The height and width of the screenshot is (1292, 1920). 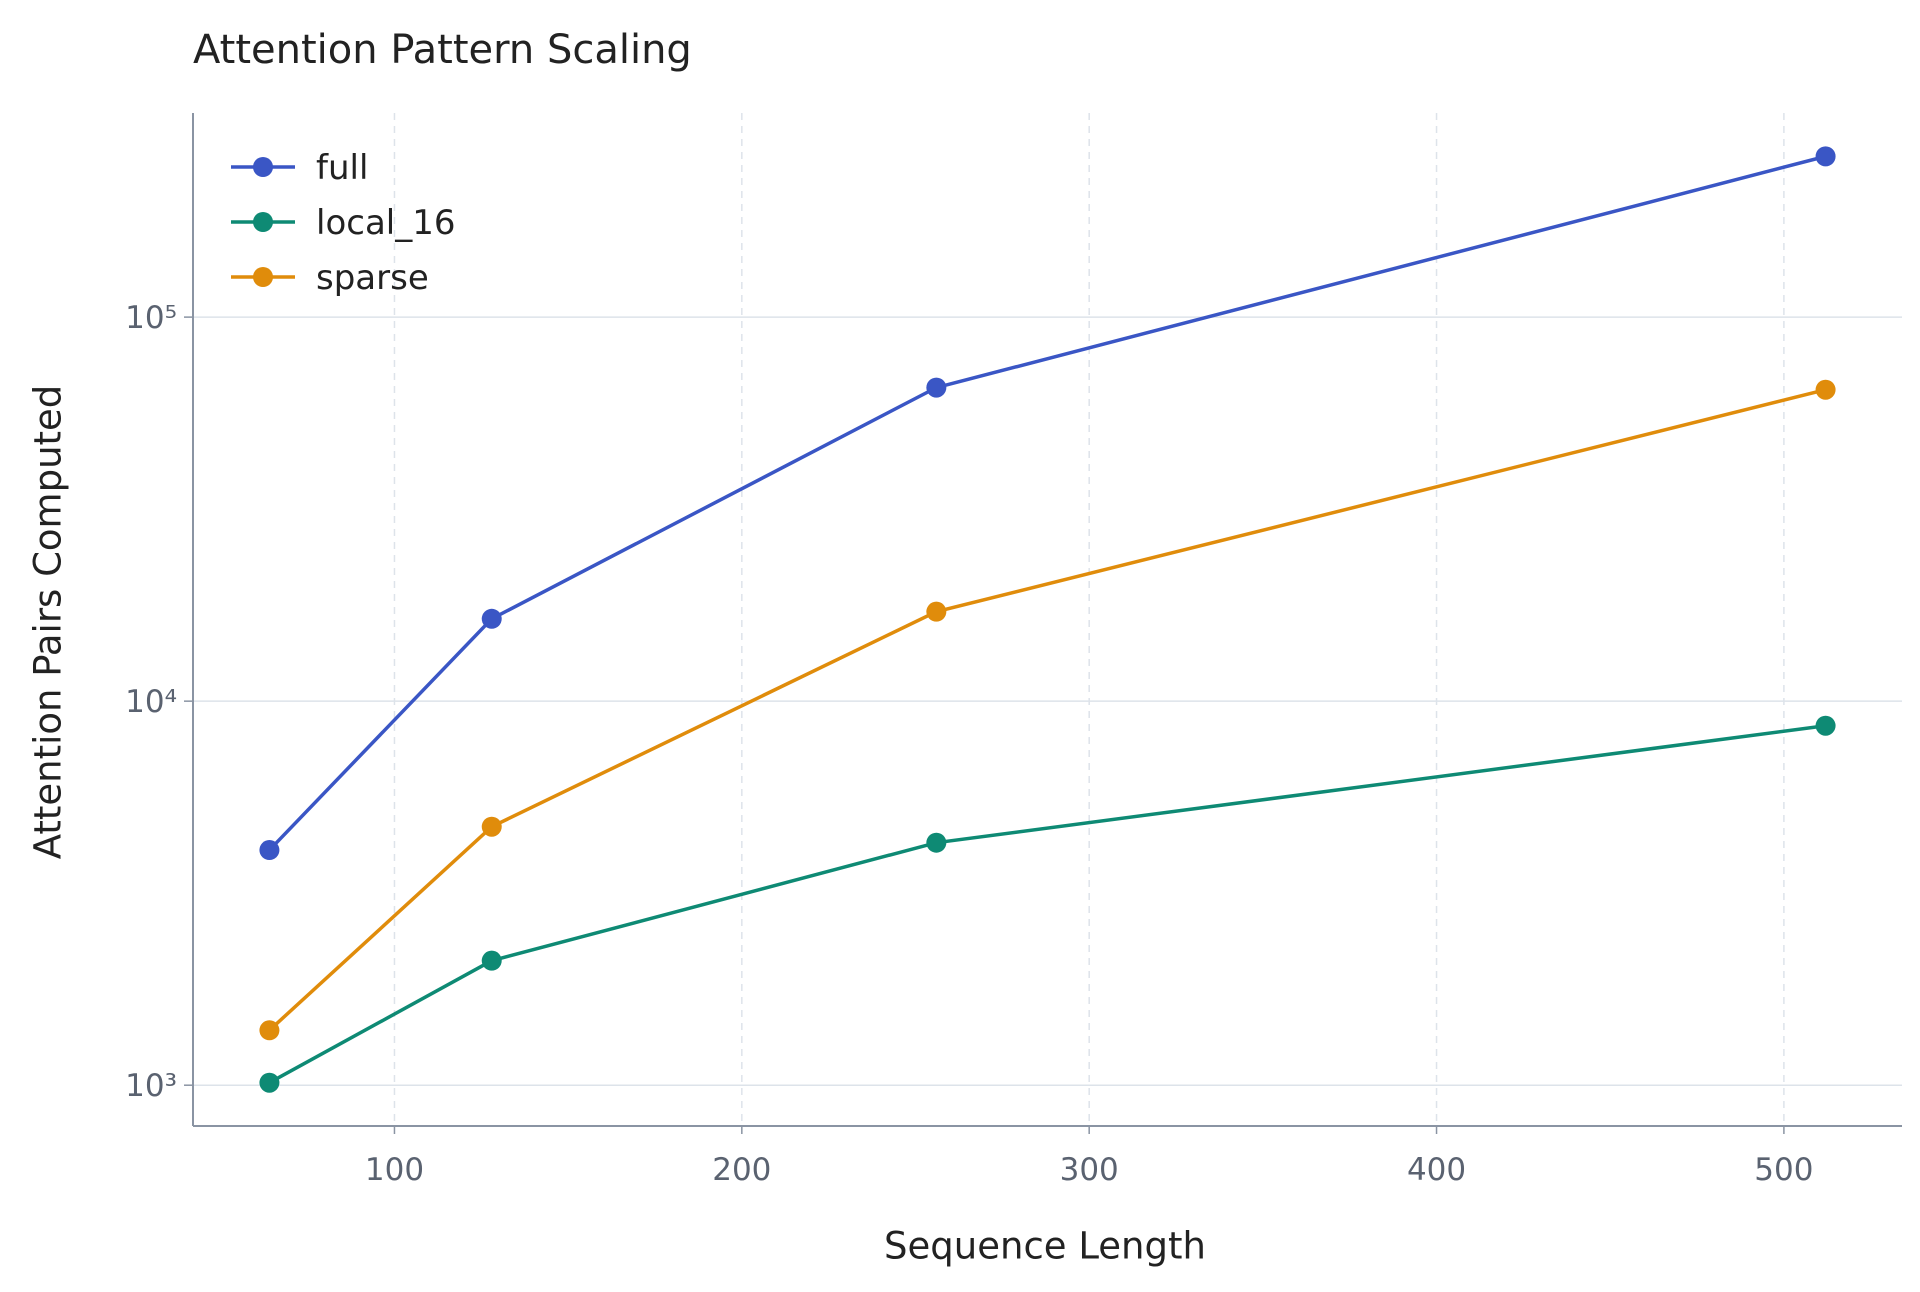 What do you see at coordinates (151, 1086) in the screenshot?
I see `y-tick-label: 10³` at bounding box center [151, 1086].